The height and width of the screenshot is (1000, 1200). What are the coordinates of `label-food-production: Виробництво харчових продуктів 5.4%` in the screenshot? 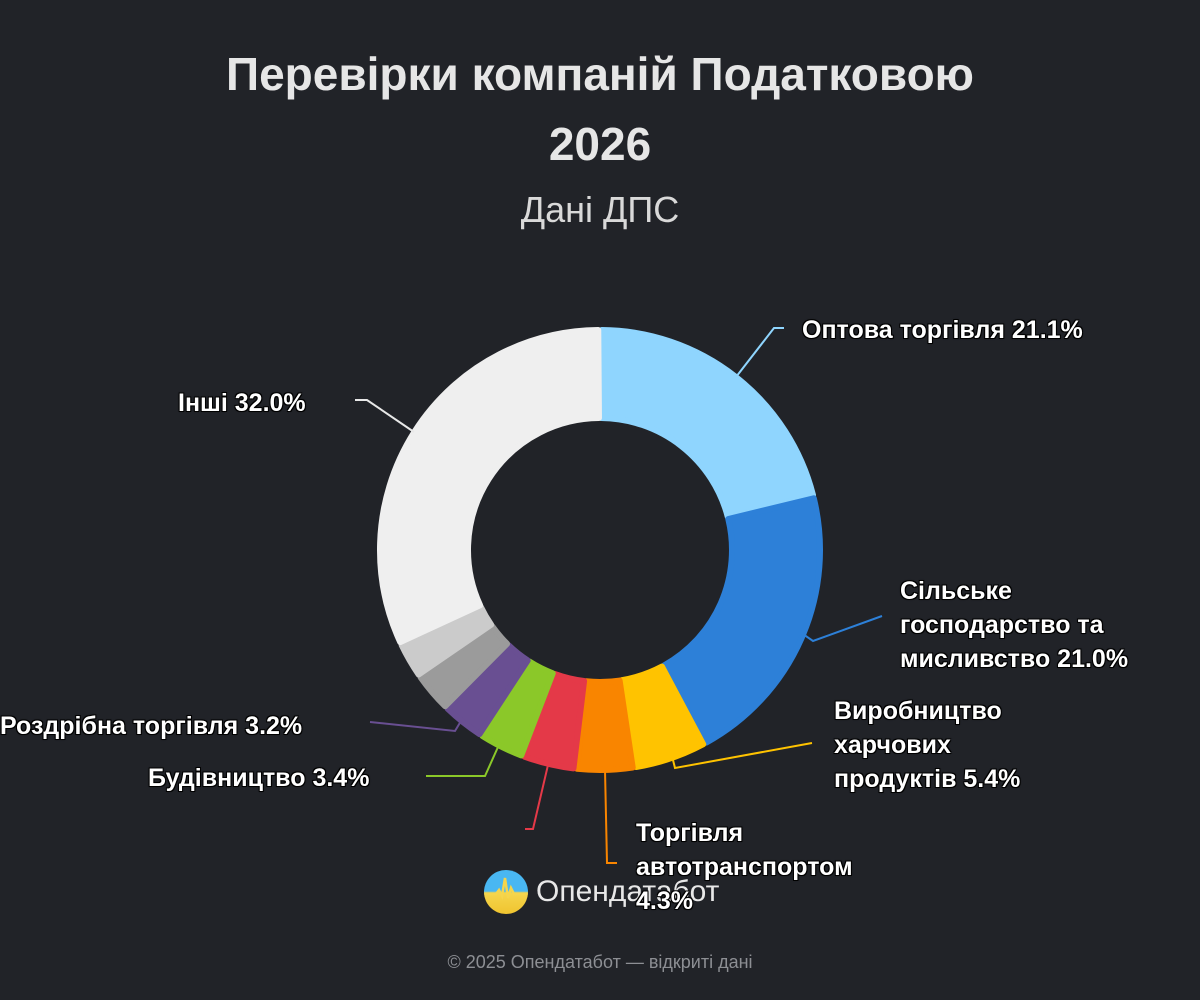 It's located at (927, 745).